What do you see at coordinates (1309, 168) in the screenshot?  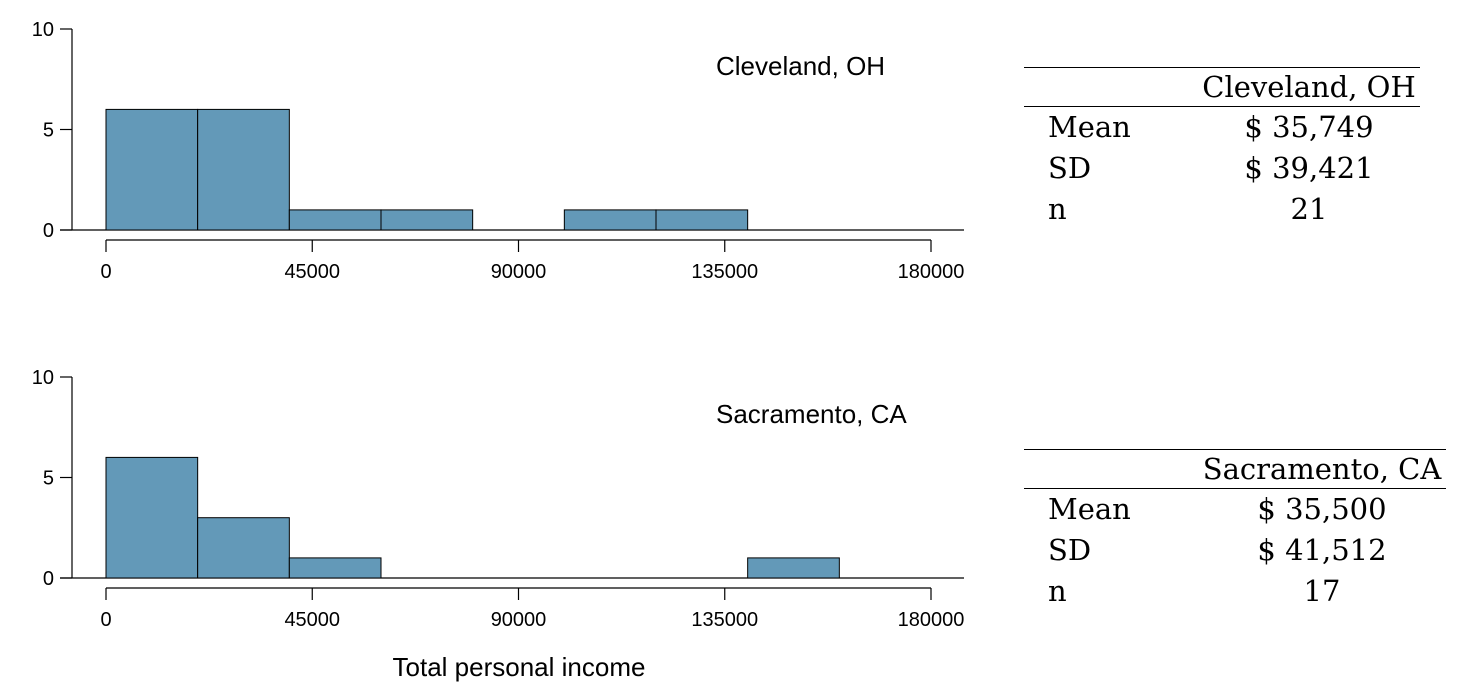 I see `row-value: $ 39,421` at bounding box center [1309, 168].